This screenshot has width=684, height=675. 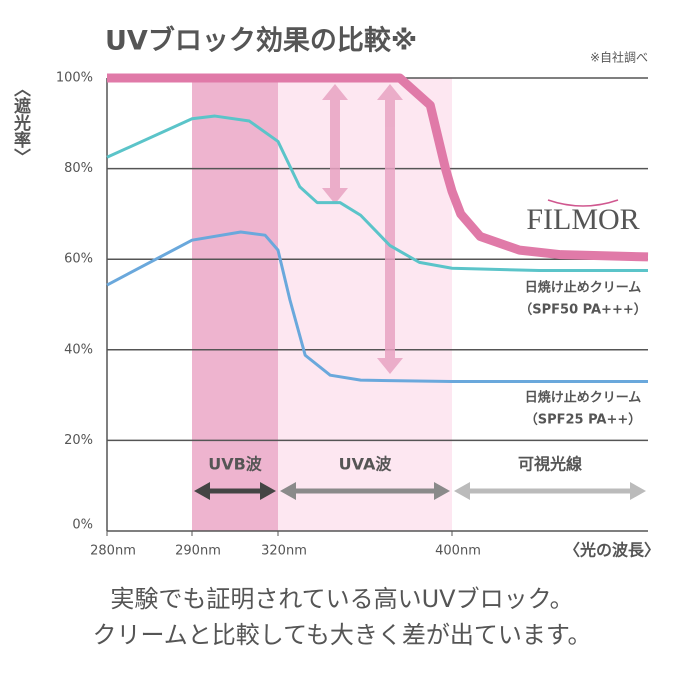 What do you see at coordinates (113, 551) in the screenshot?
I see `x-tick-label: 280nm` at bounding box center [113, 551].